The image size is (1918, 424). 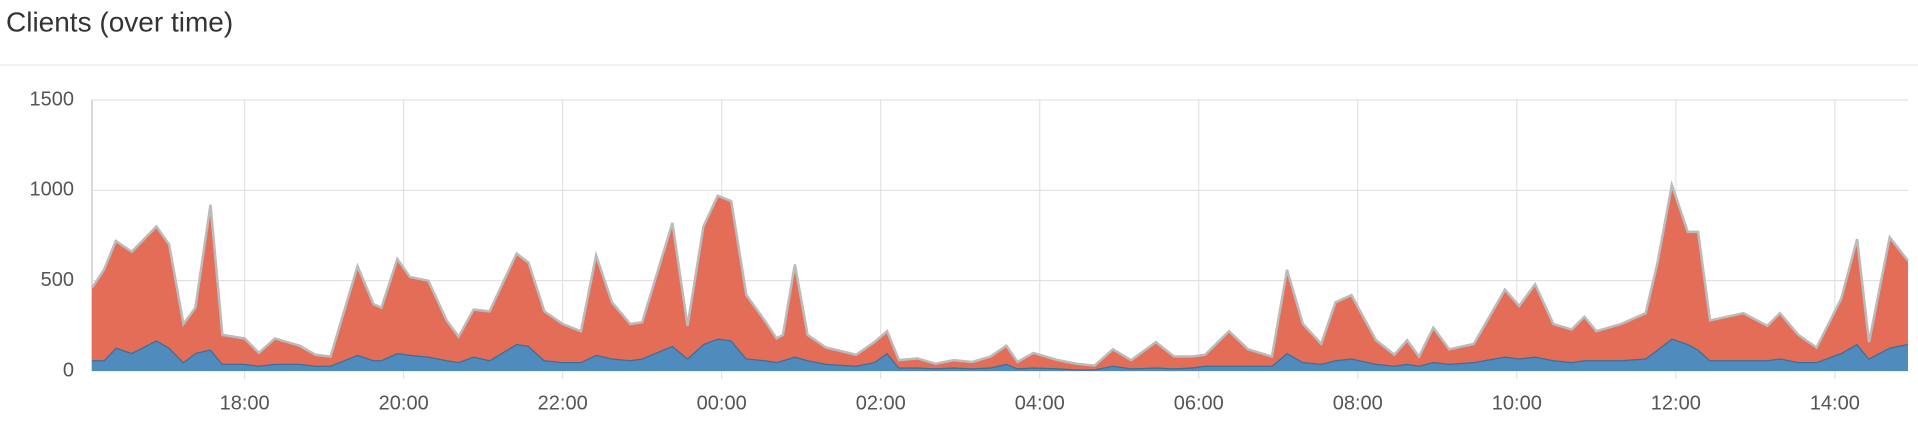 I want to click on y-tick-label: 1500, so click(x=52, y=99).